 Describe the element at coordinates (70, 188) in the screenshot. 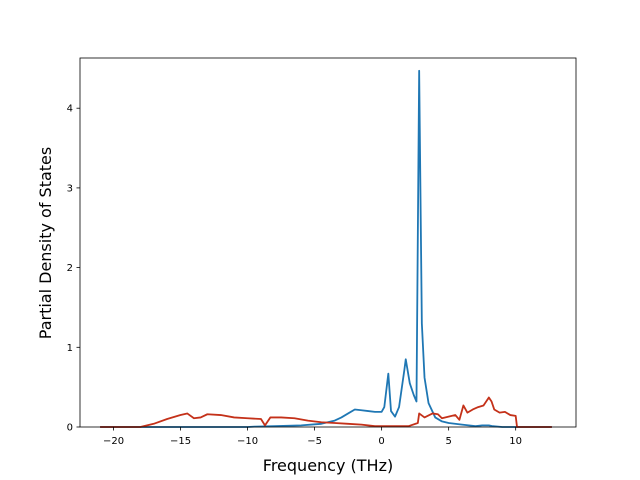

I see `y-tick-label: 3` at that location.